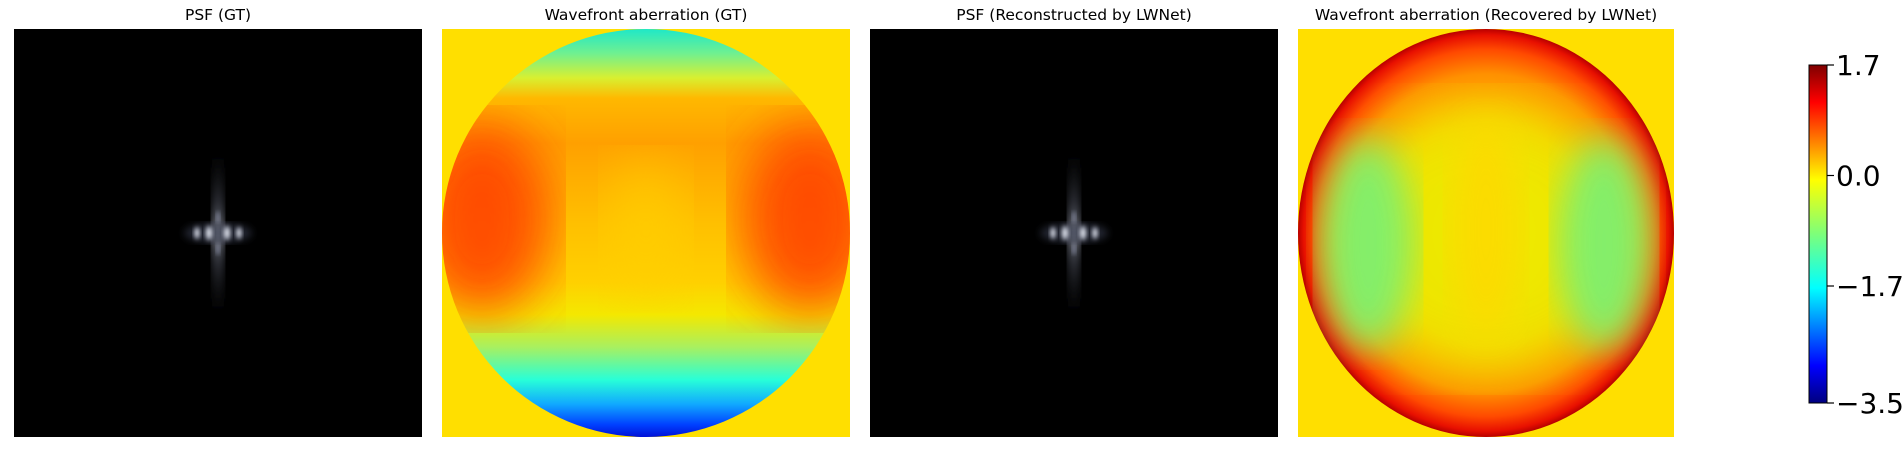 The width and height of the screenshot is (1903, 450). Describe the element at coordinates (1865, 234) in the screenshot. I see `colorbar-ticks: 1.7 0.0 −1.7 −3.5` at that location.